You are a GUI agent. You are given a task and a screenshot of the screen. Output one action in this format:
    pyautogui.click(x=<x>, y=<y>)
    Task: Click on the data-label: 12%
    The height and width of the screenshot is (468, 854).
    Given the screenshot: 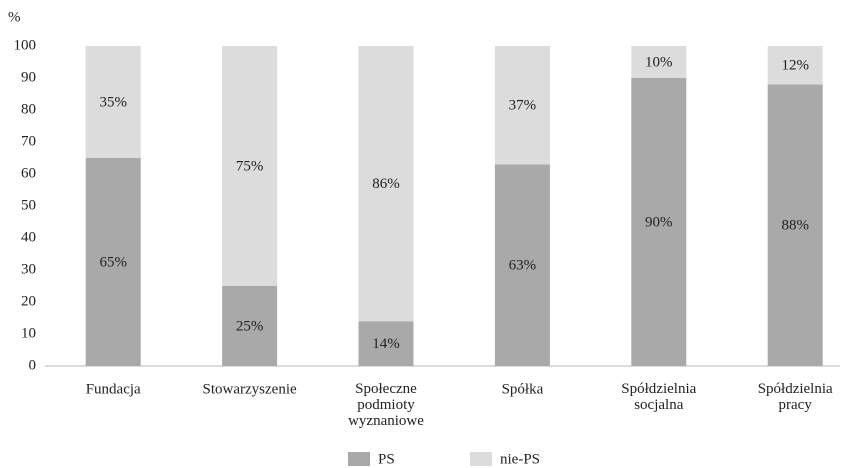 What is the action you would take?
    pyautogui.click(x=795, y=66)
    